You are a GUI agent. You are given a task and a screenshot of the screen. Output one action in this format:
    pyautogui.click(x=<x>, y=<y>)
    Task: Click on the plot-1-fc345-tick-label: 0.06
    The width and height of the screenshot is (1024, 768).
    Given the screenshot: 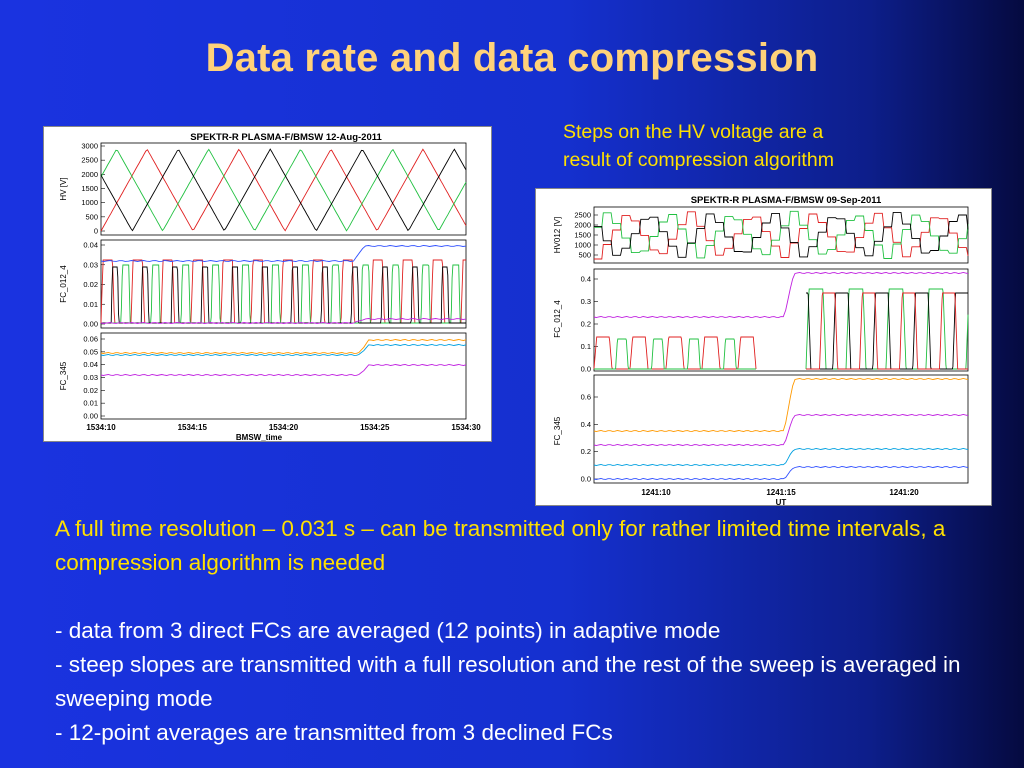 What is the action you would take?
    pyautogui.click(x=90, y=339)
    